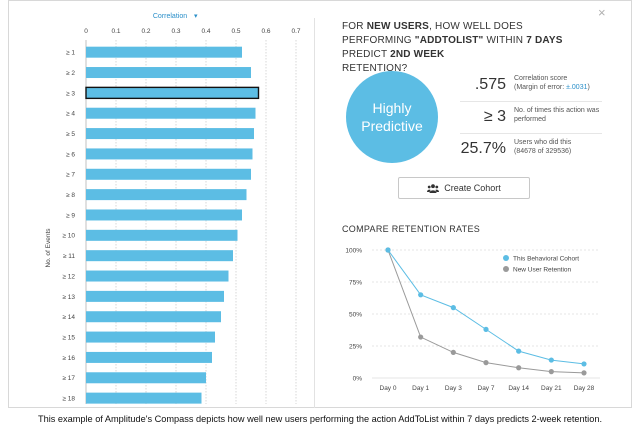  What do you see at coordinates (86, 31) in the screenshot?
I see `x-tick-label: 0` at bounding box center [86, 31].